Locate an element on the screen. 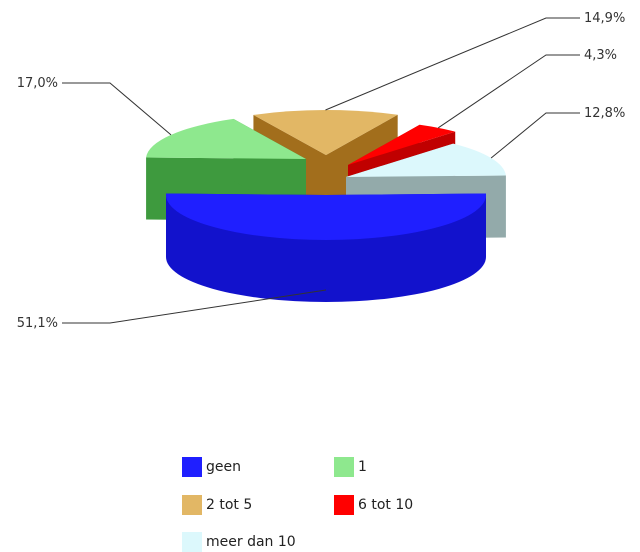  legend-label-6-tot-10: 6 tot 10 is located at coordinates (386, 505).